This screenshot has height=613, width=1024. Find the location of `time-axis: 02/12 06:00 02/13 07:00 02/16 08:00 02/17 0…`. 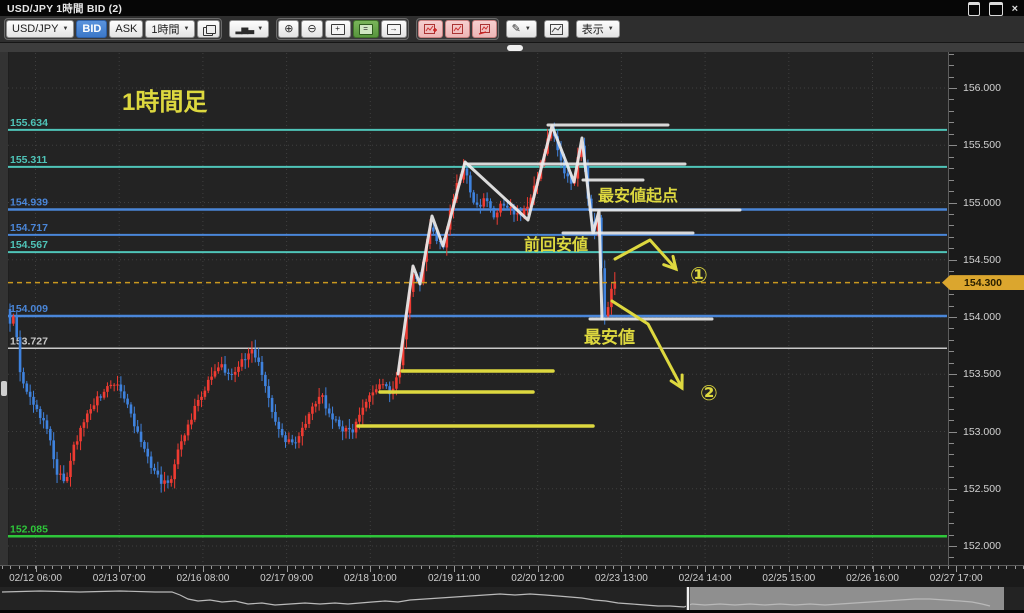

time-axis: 02/12 06:00 02/13 07:00 02/16 08:00 02/17 0… is located at coordinates (512, 576).